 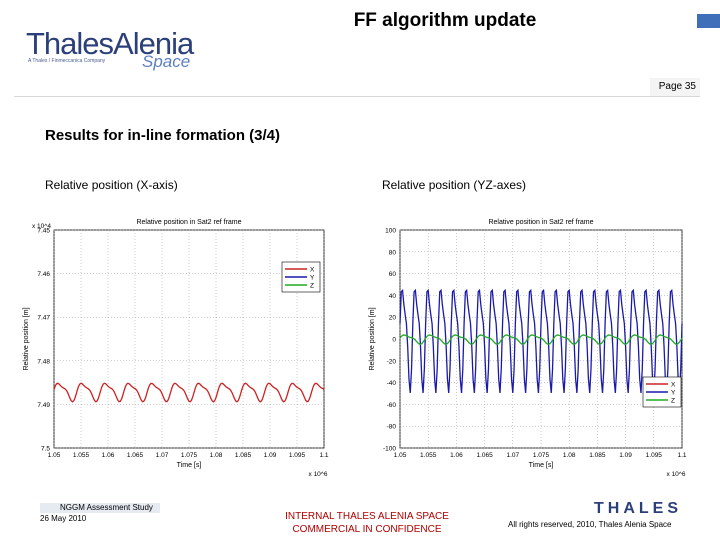 I want to click on y-tick-label: 7.45, so click(x=43, y=231).